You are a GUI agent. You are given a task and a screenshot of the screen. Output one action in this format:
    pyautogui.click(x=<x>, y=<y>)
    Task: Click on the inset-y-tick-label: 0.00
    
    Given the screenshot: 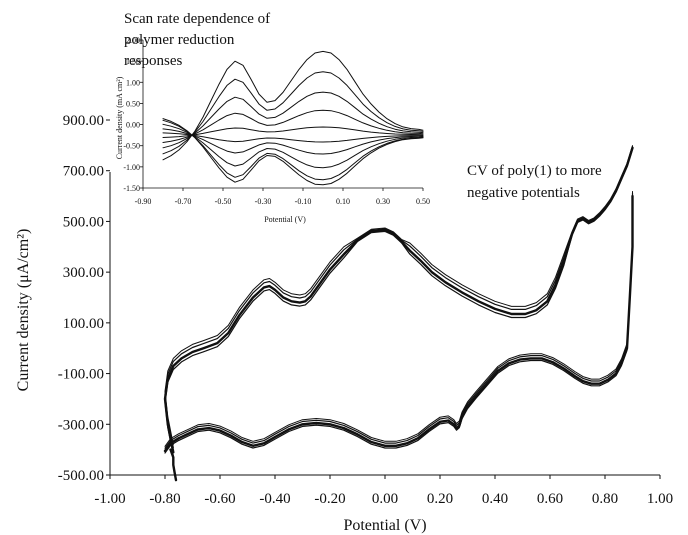 What is the action you would take?
    pyautogui.click(x=133, y=125)
    